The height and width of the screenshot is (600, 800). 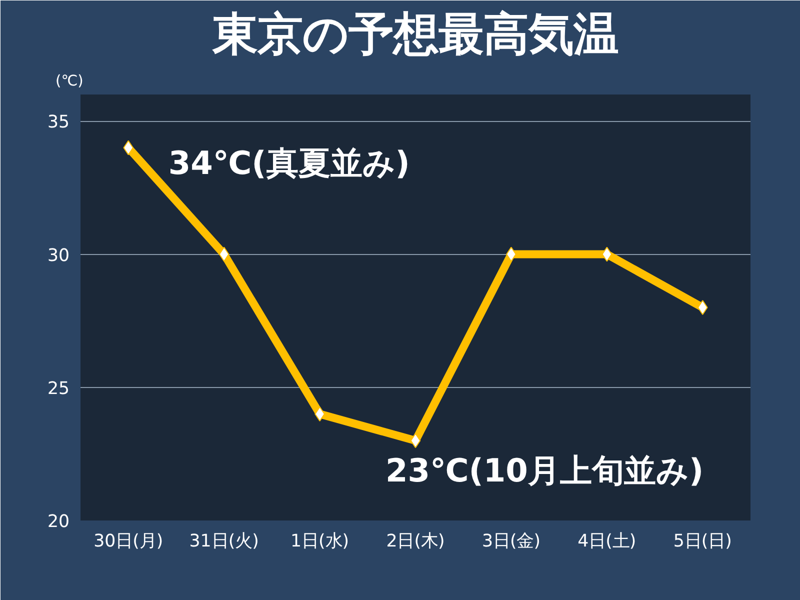 I want to click on x-tick-label: 4日(土), so click(x=607, y=542).